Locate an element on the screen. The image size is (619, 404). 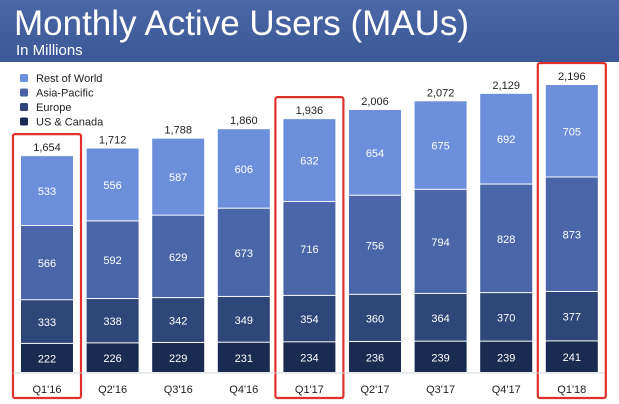
legend-swatch-rest-of-world is located at coordinates (24, 78).